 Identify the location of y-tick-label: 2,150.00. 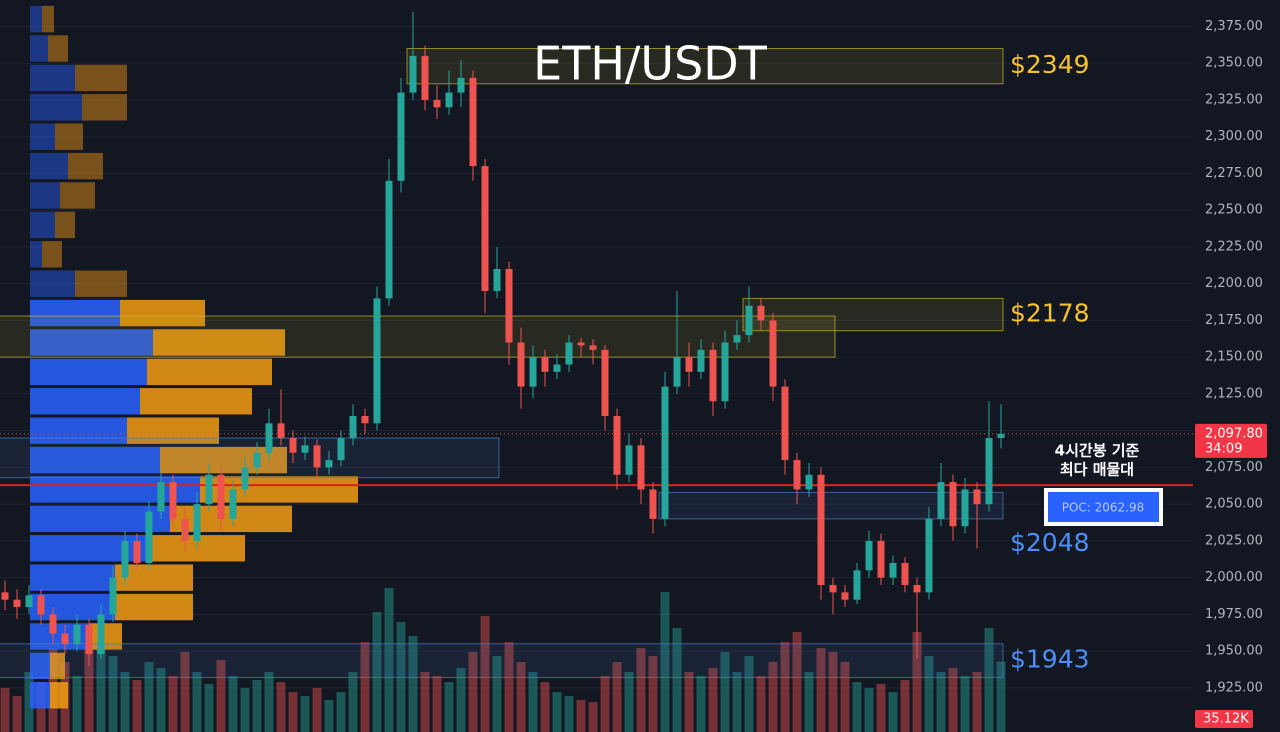
(1234, 357).